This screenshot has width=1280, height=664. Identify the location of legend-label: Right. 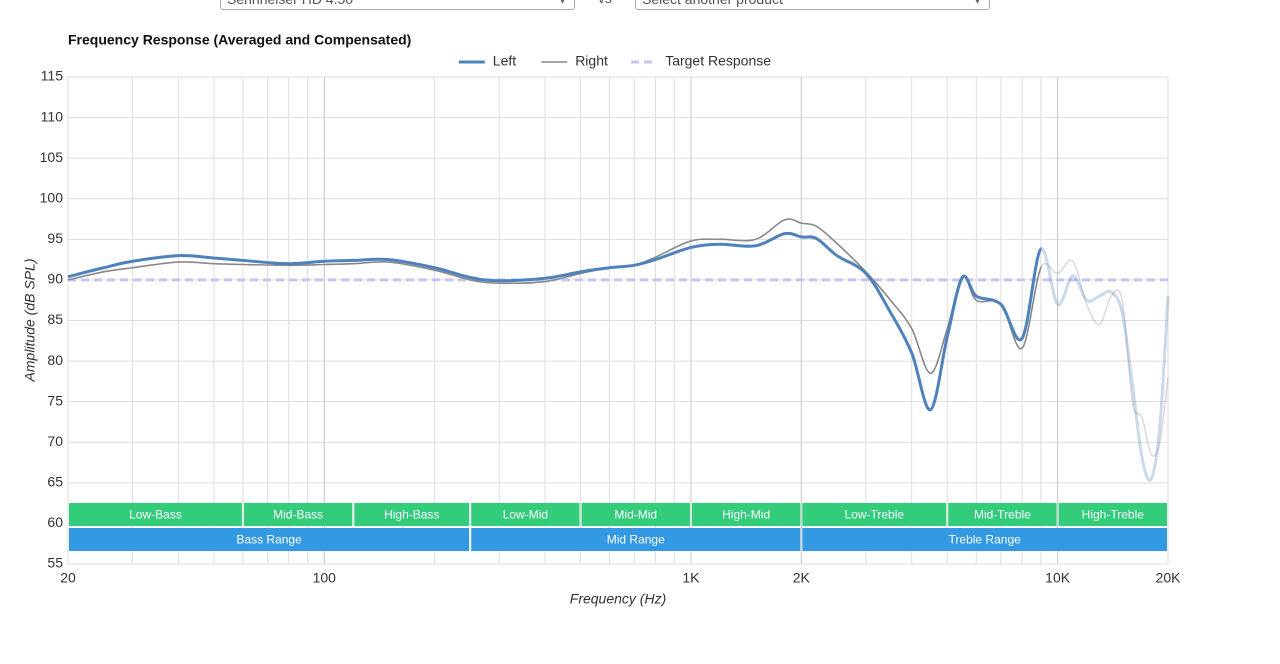
(591, 61).